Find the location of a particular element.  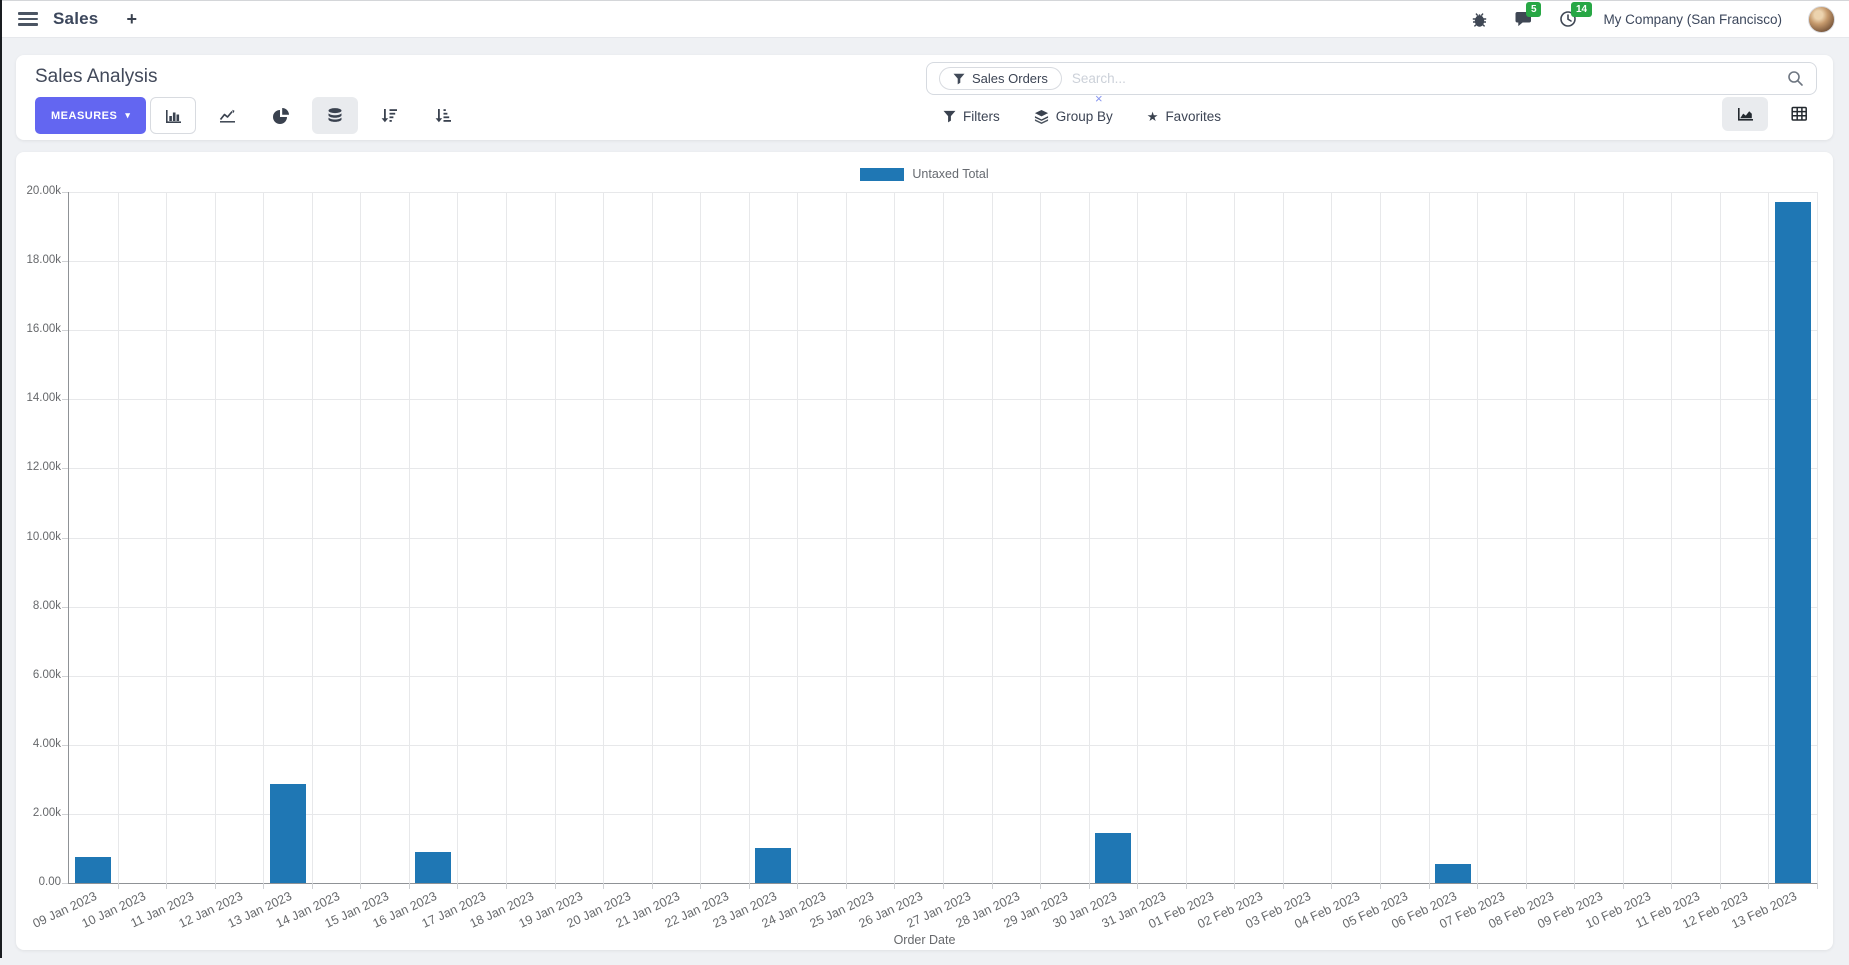

bar-chart-button is located at coordinates (173, 115).